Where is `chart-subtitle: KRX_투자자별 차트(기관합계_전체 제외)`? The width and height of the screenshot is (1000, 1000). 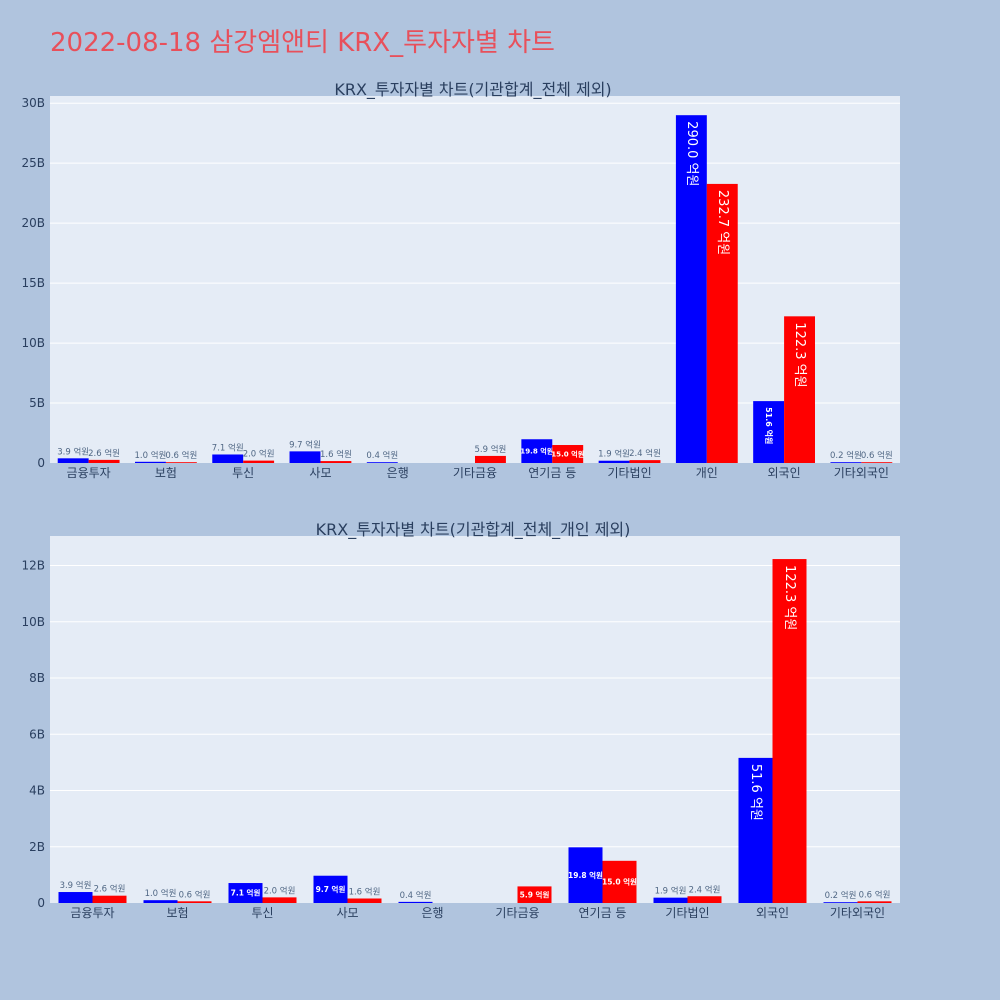
chart-subtitle: KRX_투자자별 차트(기관합계_전체 제외) is located at coordinates (472, 90).